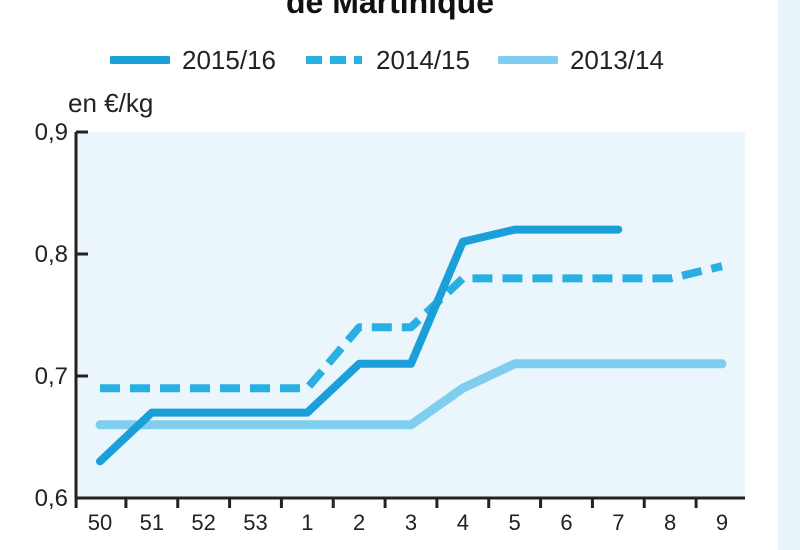 Image resolution: width=800 pixels, height=550 pixels. I want to click on legend-item-1: 2015/16, so click(193, 60).